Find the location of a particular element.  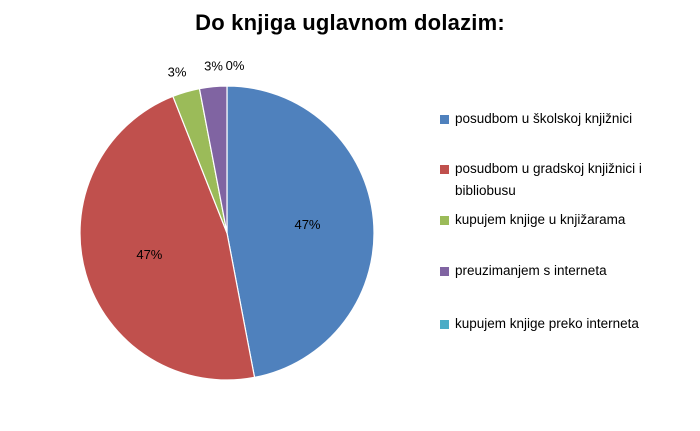

slice-skolska is located at coordinates (300, 232).